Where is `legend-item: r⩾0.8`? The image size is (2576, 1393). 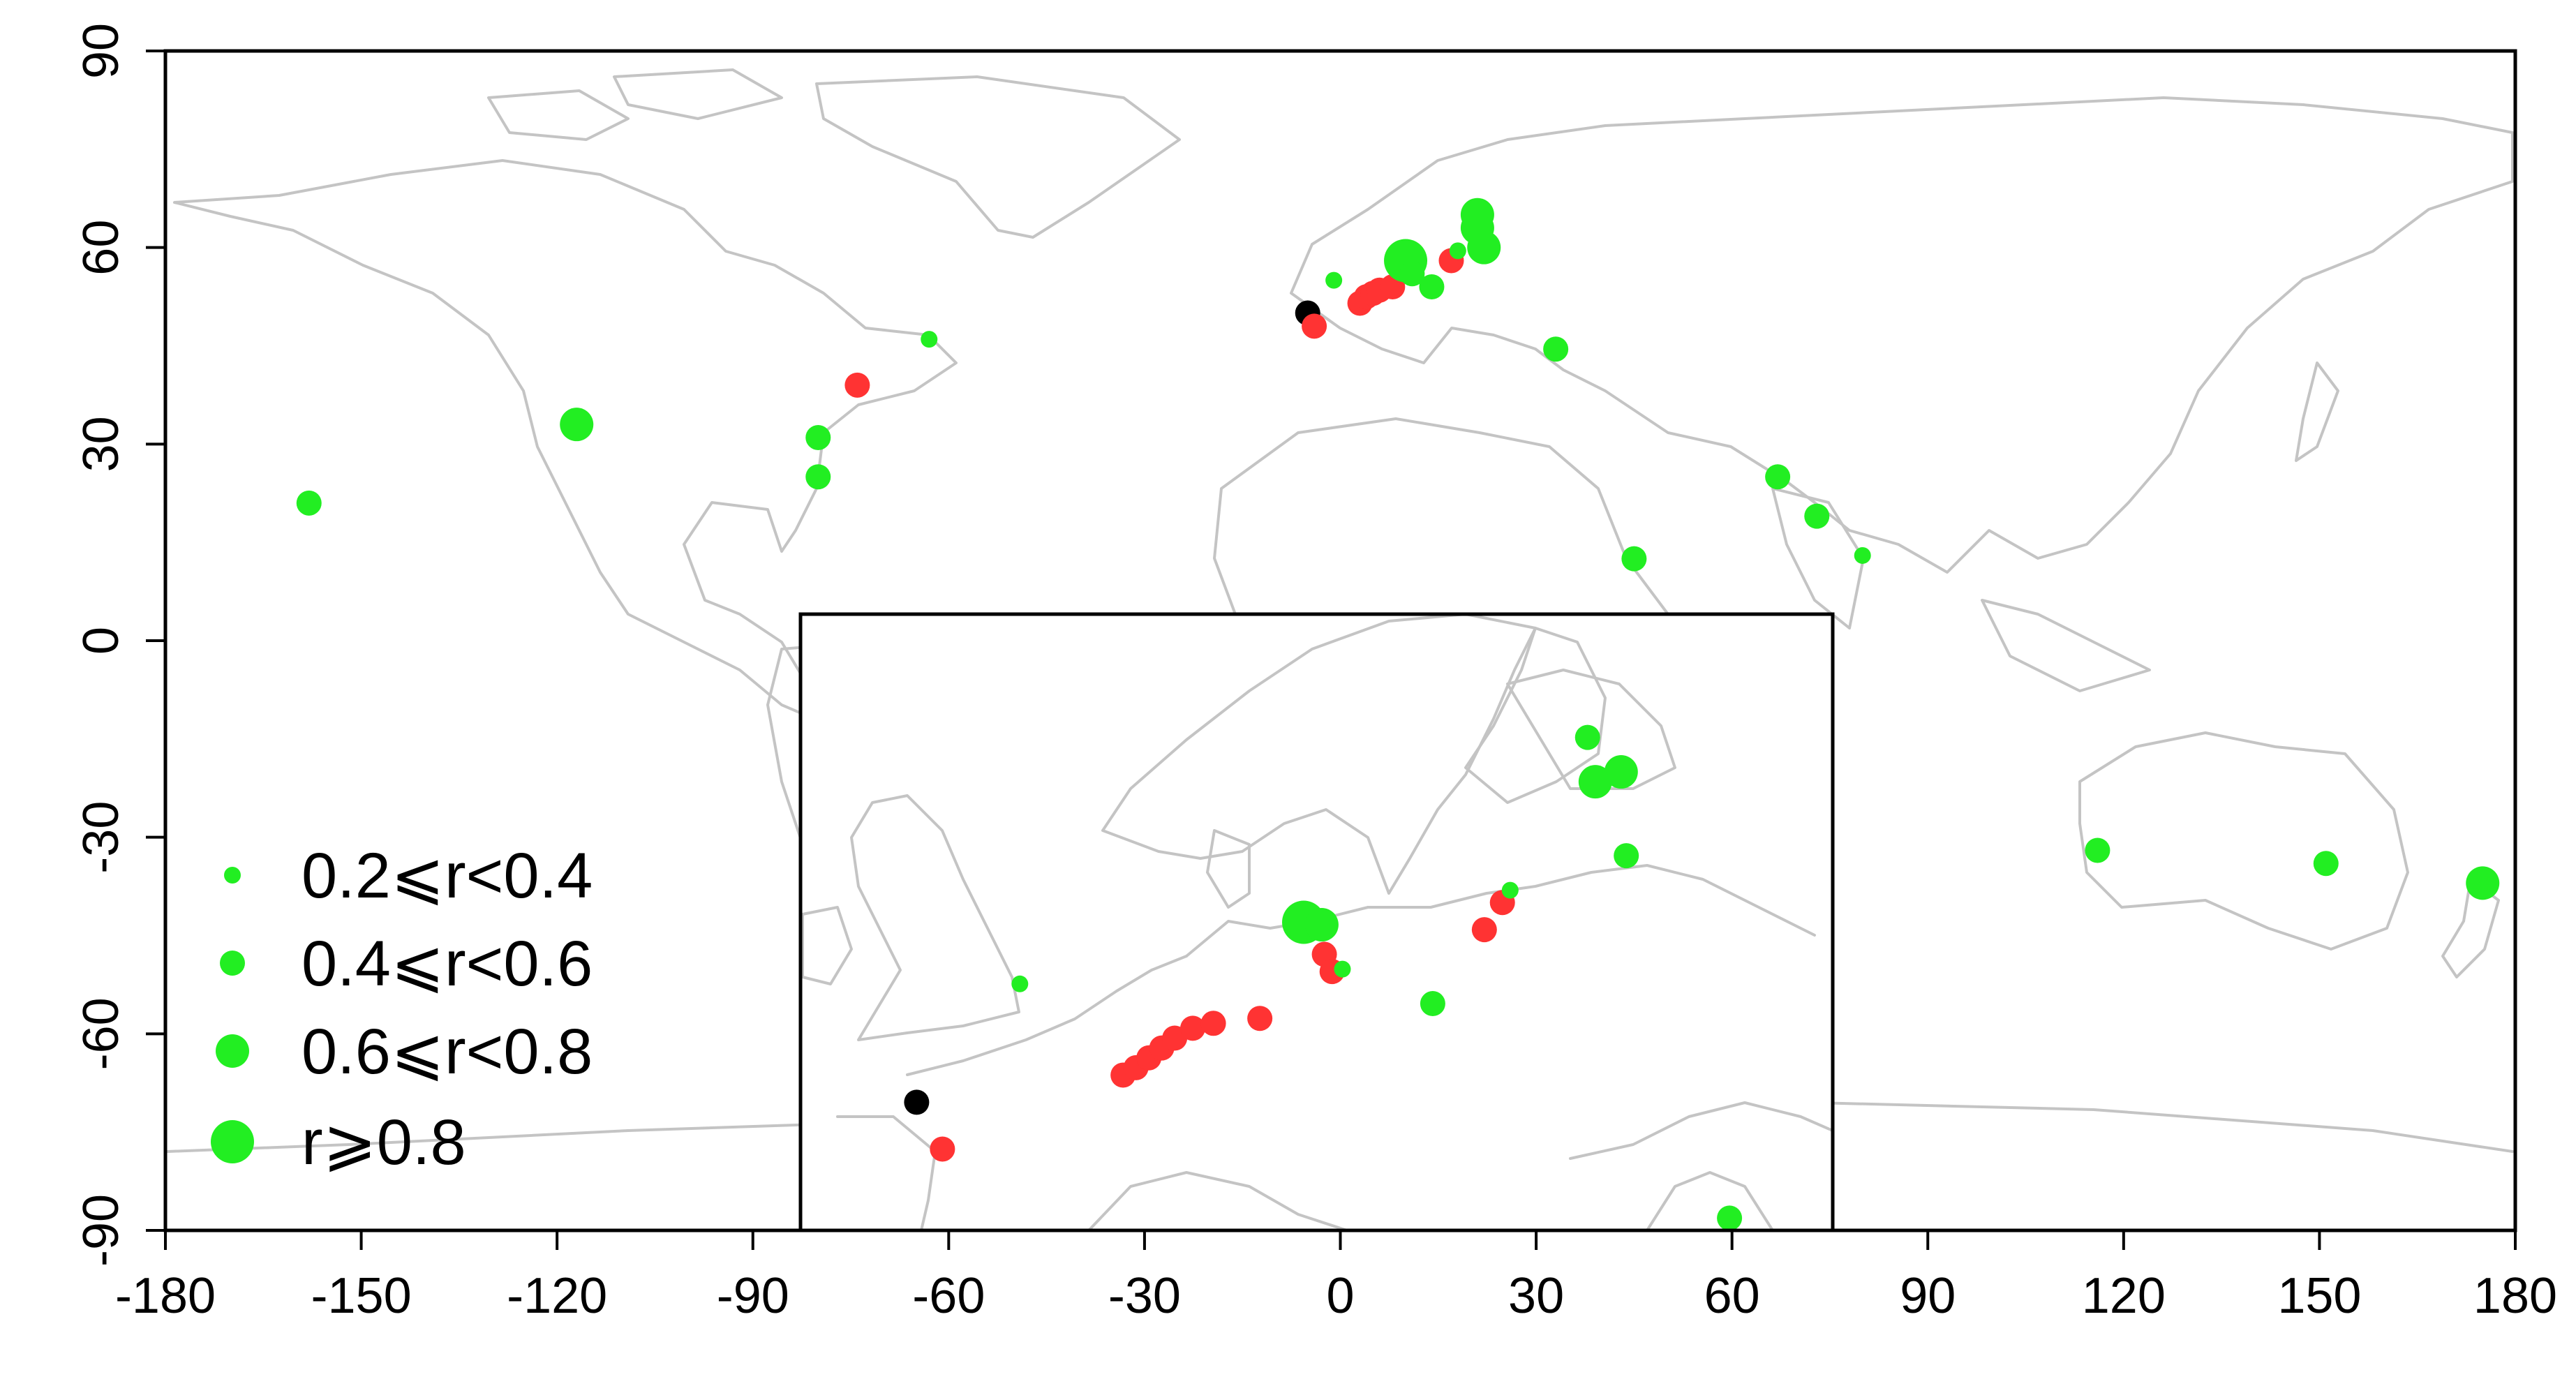 legend-item: r⩾0.8 is located at coordinates (338, 1142).